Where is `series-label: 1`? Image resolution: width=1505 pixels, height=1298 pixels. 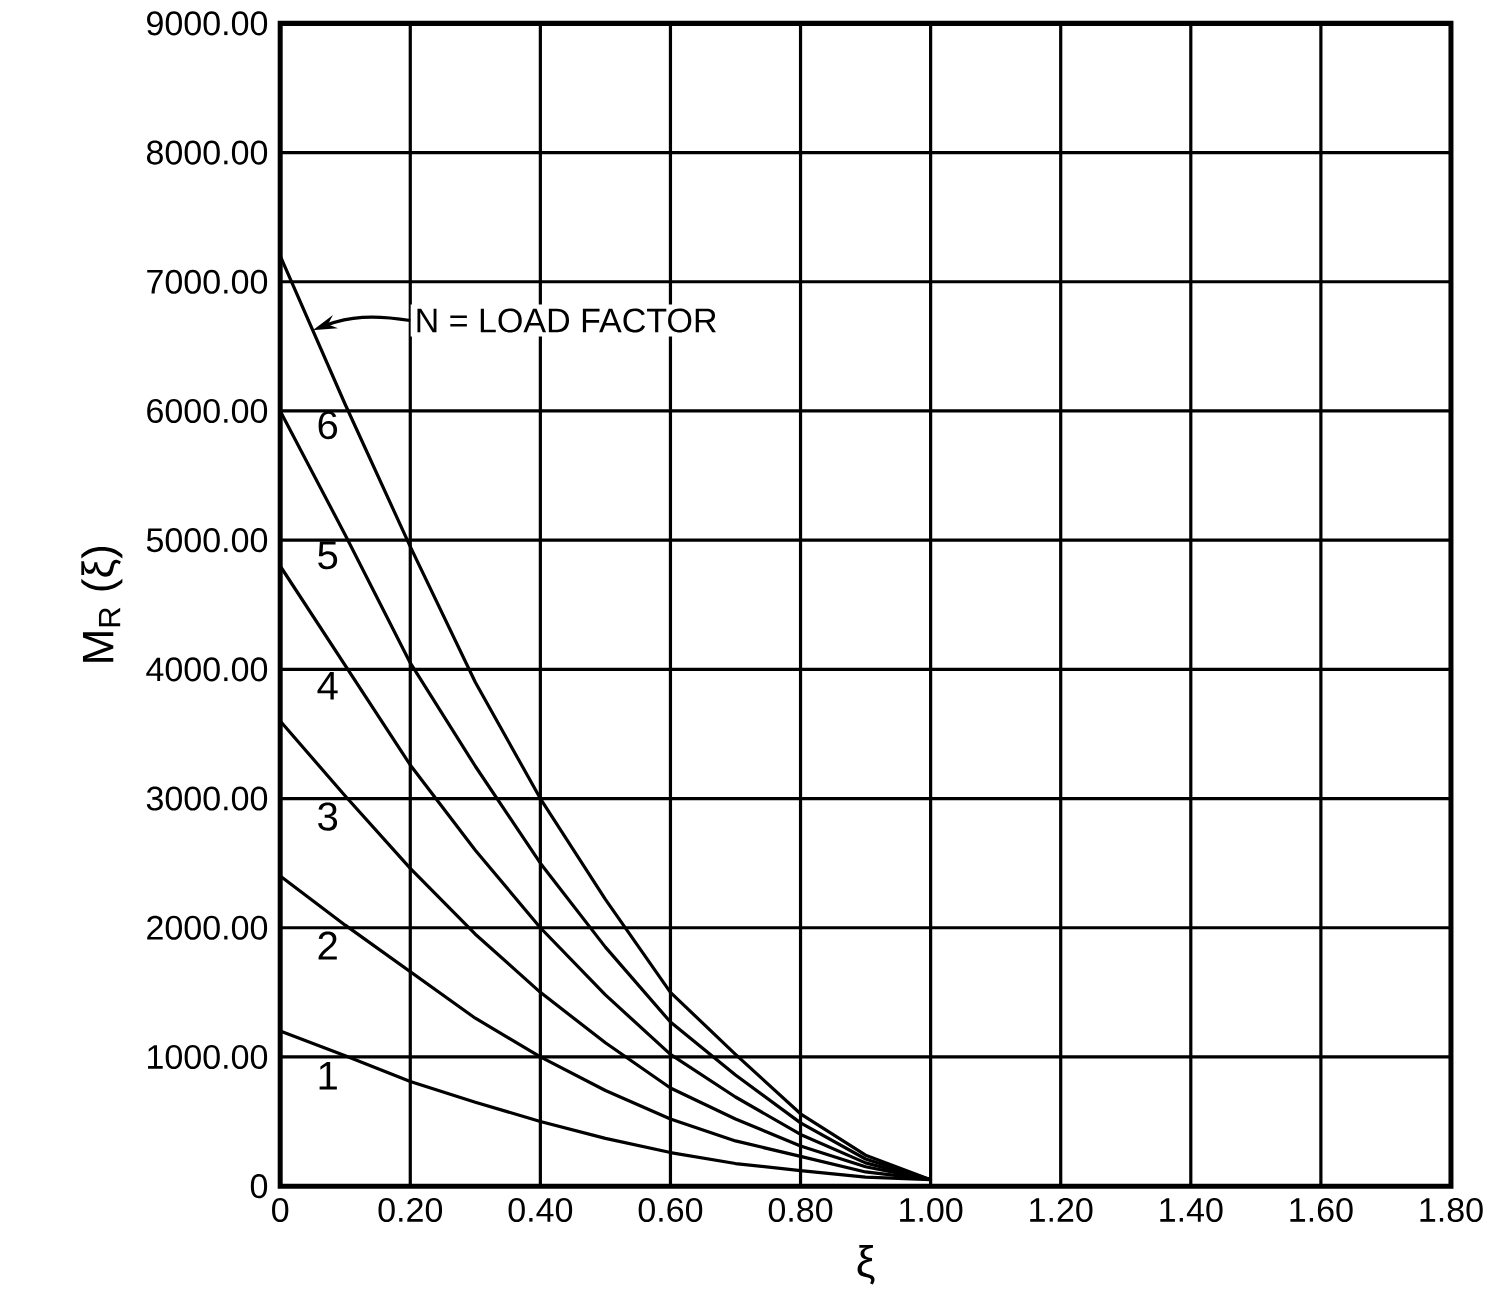
series-label: 1 is located at coordinates (328, 1075).